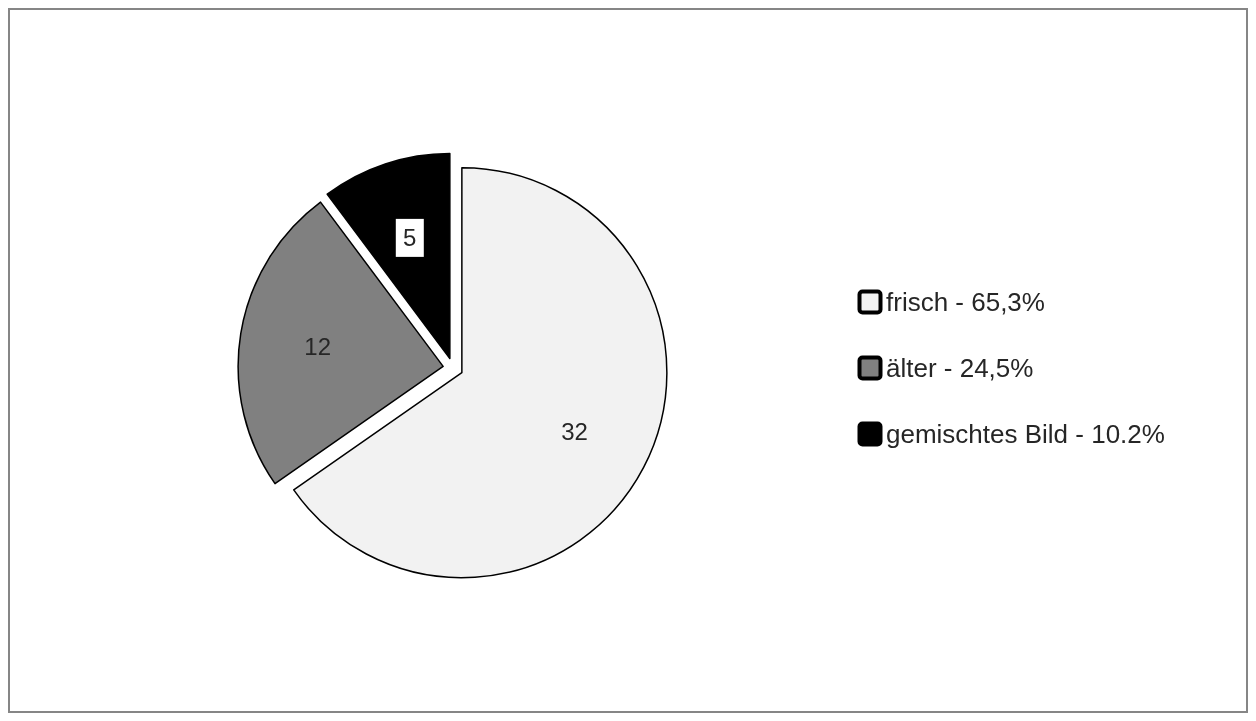  What do you see at coordinates (960, 368) in the screenshot?
I see `legend-label: älter - 24,5%` at bounding box center [960, 368].